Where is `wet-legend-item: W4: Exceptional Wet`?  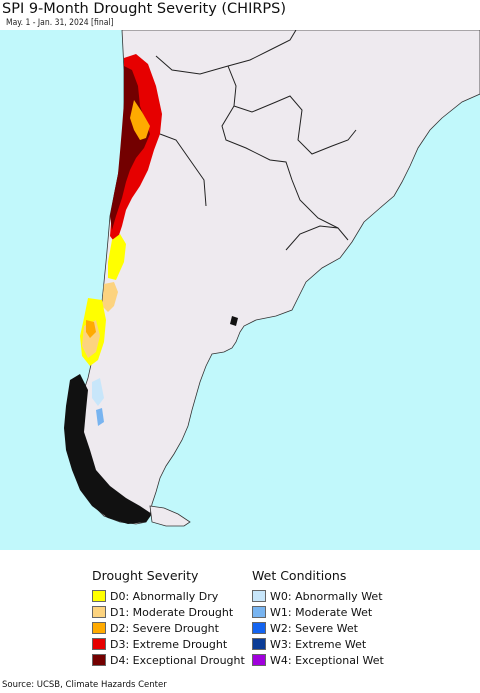
wet-legend-item: W4: Exceptional Wet is located at coordinates (318, 660).